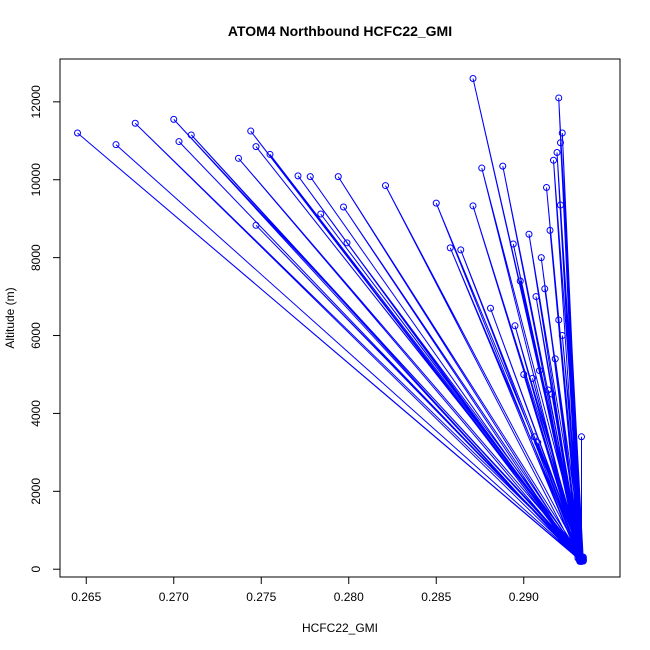  I want to click on x-tick-label: 0.265, so click(86, 597).